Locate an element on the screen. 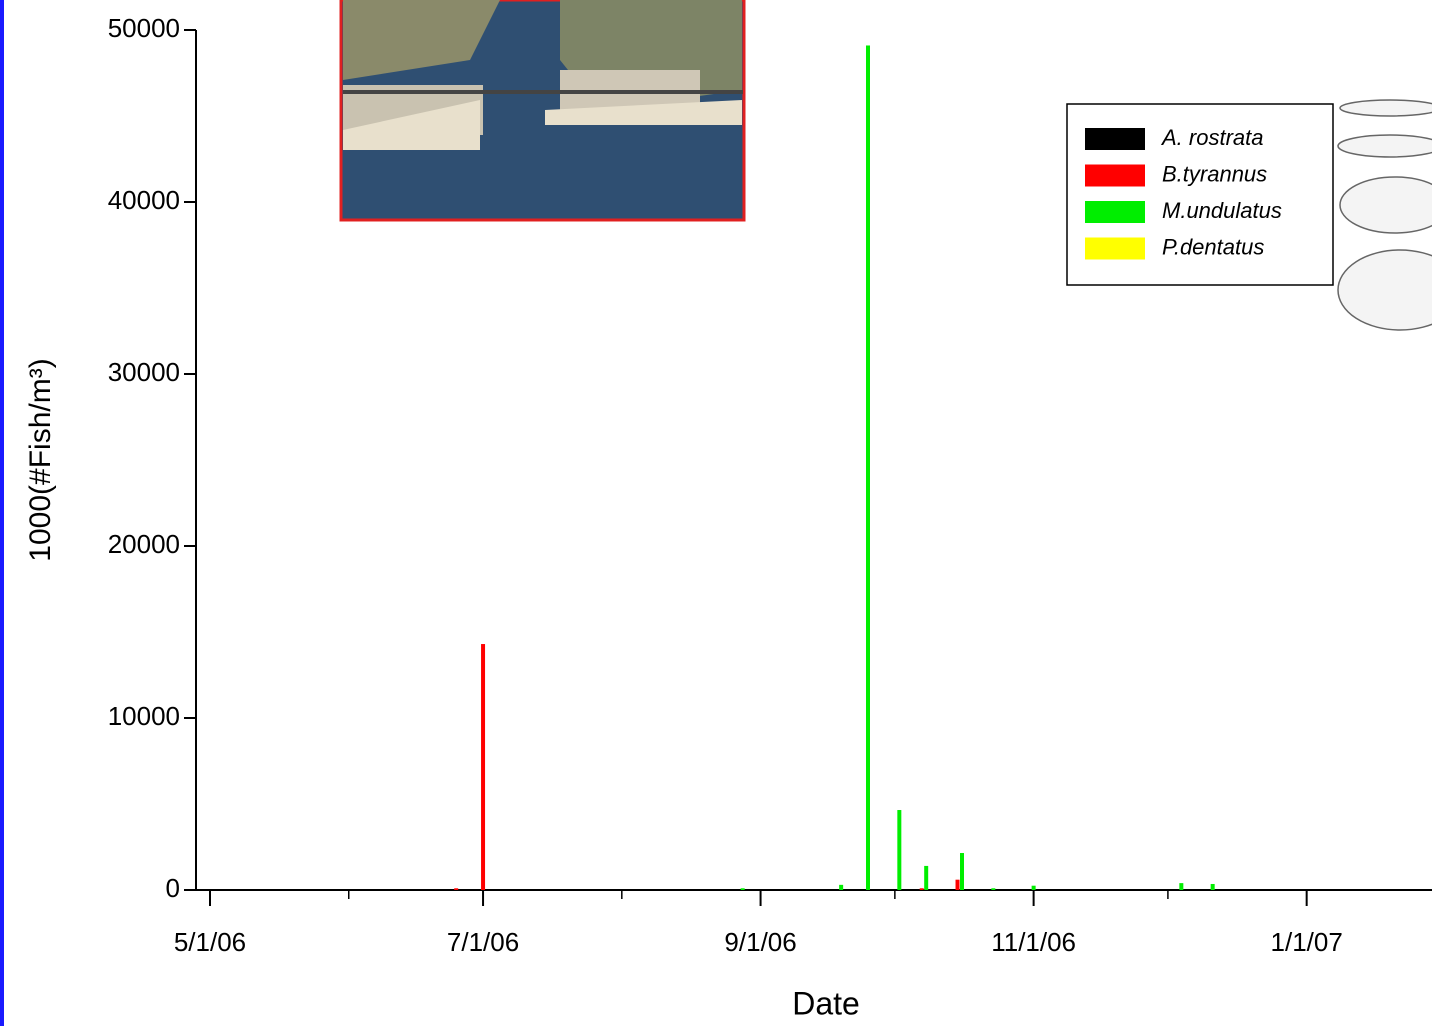 This screenshot has height=1026, width=1432. y-tick-label: 30000 is located at coordinates (144, 372).